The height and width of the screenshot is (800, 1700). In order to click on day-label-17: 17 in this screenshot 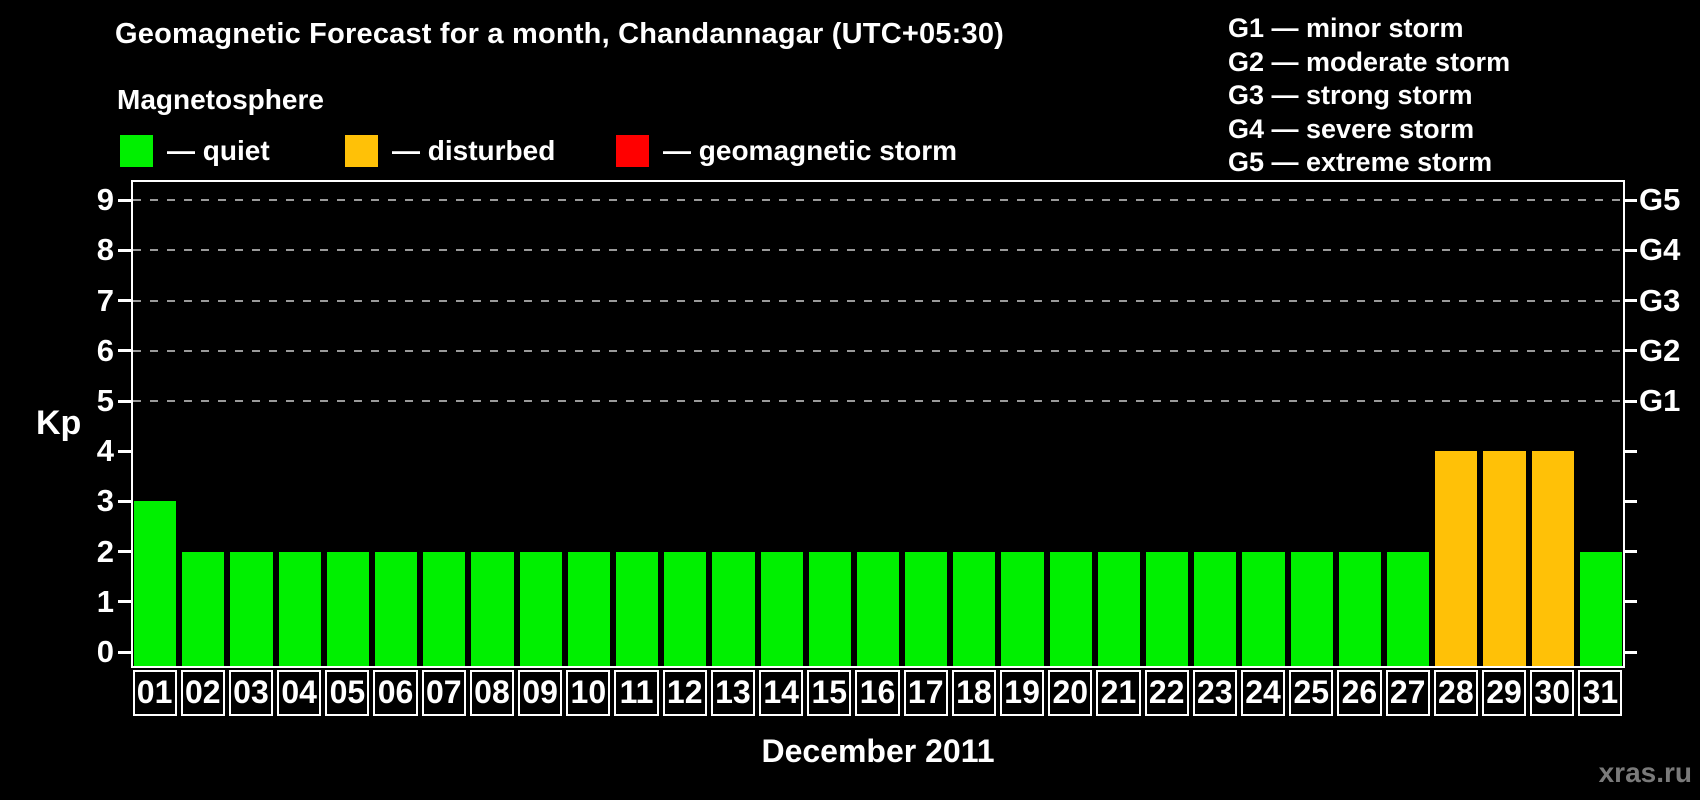, I will do `click(925, 693)`.